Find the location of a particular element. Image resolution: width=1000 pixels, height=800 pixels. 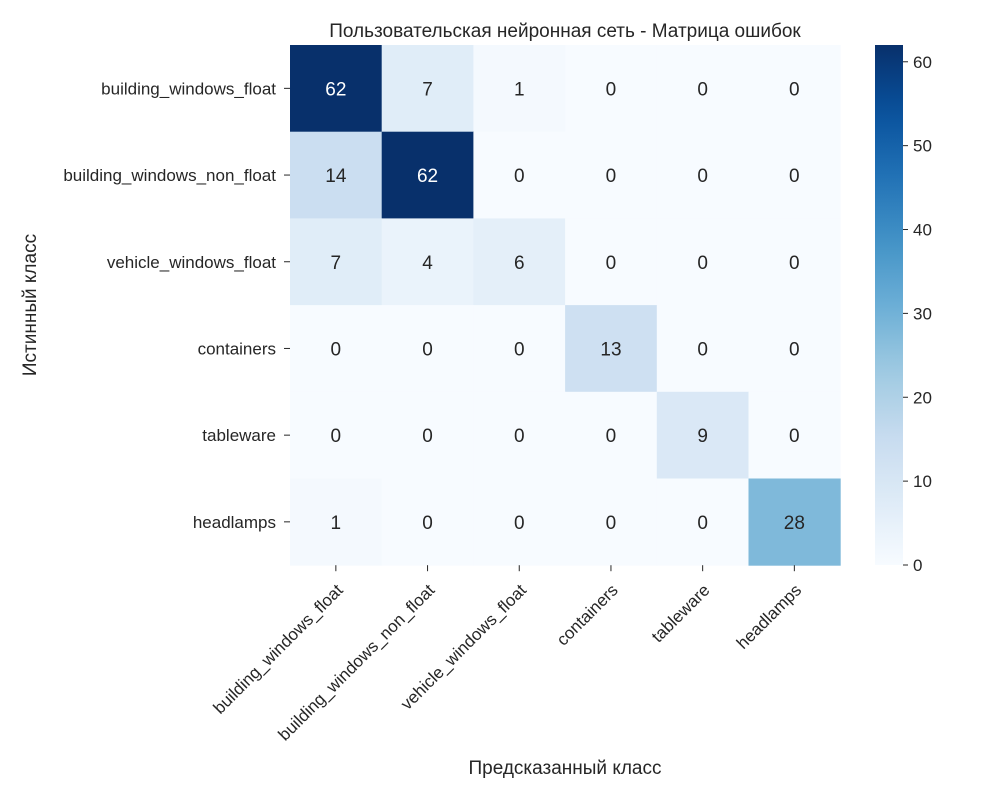

colorbar-tick-label: 0 is located at coordinates (917, 565).